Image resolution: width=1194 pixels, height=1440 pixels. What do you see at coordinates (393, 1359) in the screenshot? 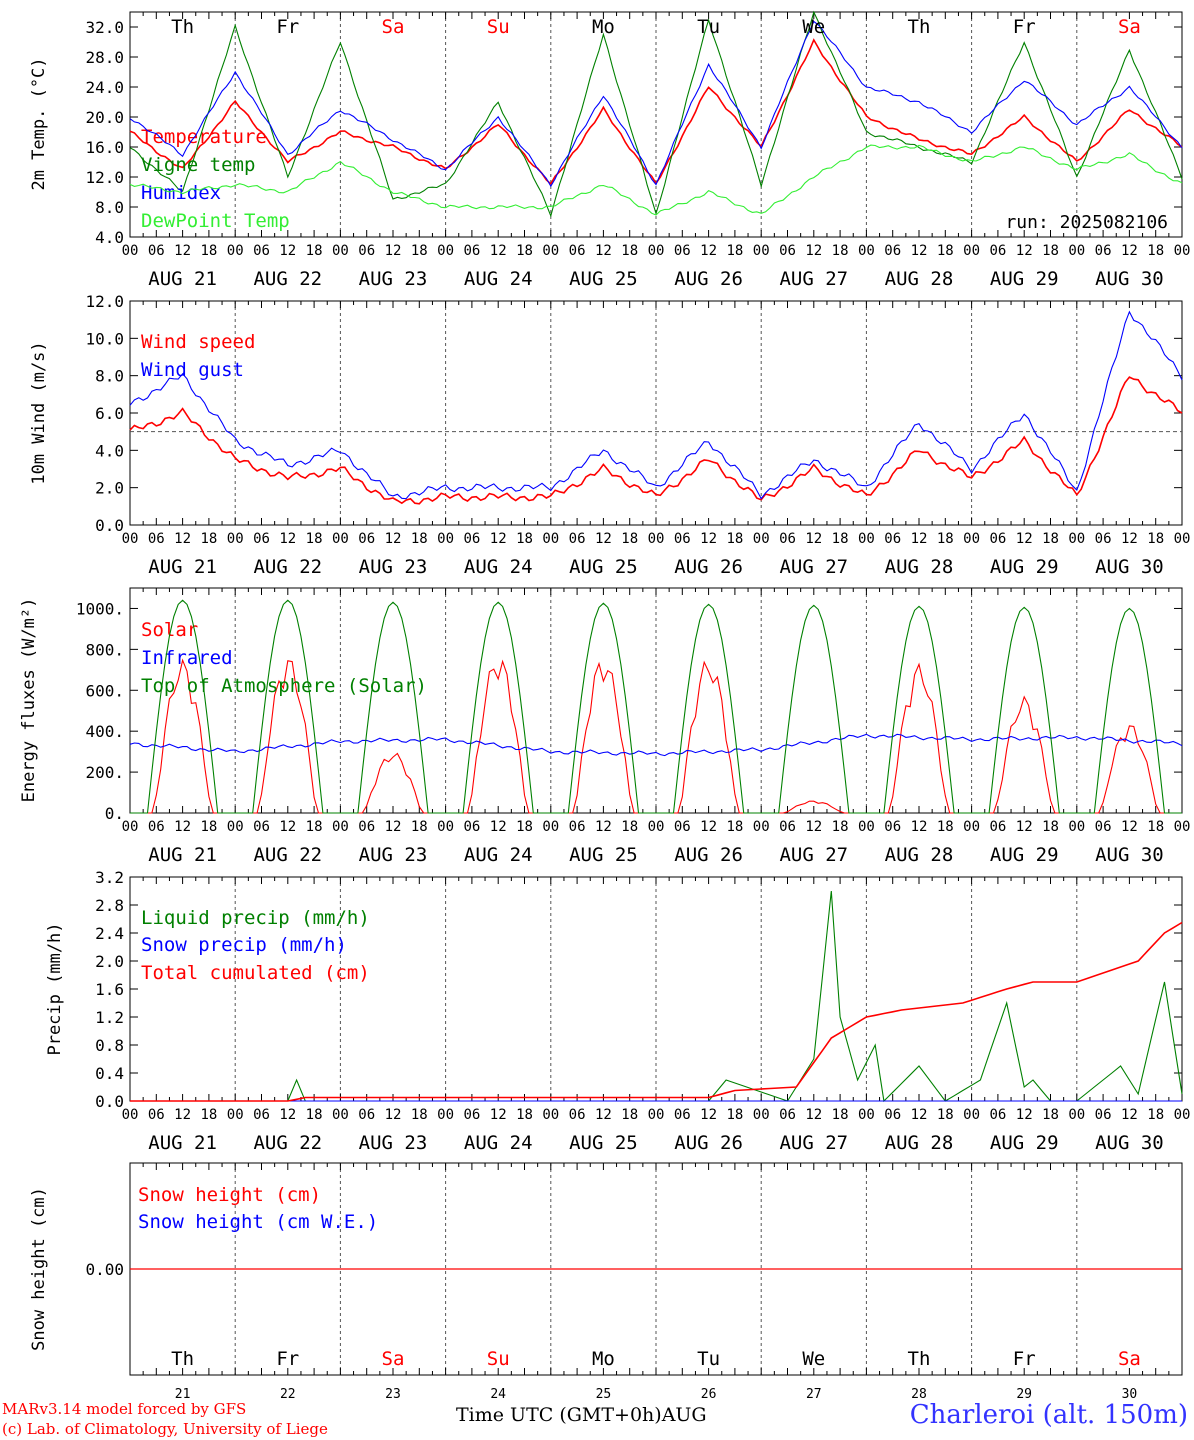
I see `day-of-week-label: Sa` at bounding box center [393, 1359].